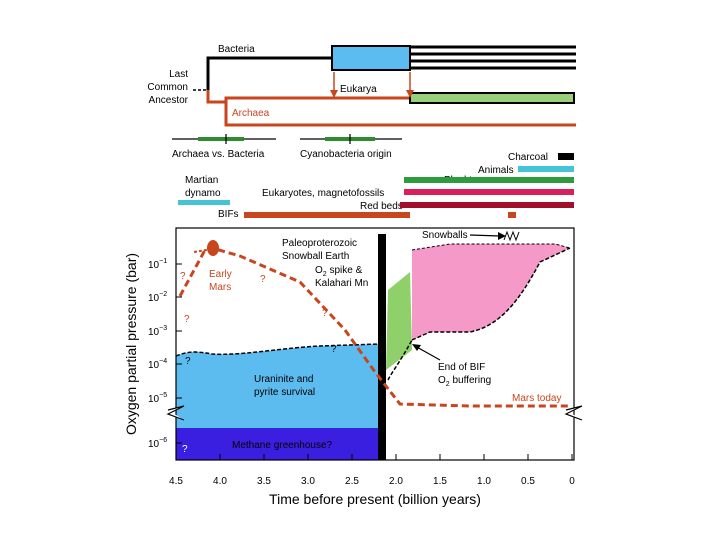 This screenshot has width=720, height=540. Describe the element at coordinates (236, 49) in the screenshot. I see `bacteria-label: Bacteria` at that location.